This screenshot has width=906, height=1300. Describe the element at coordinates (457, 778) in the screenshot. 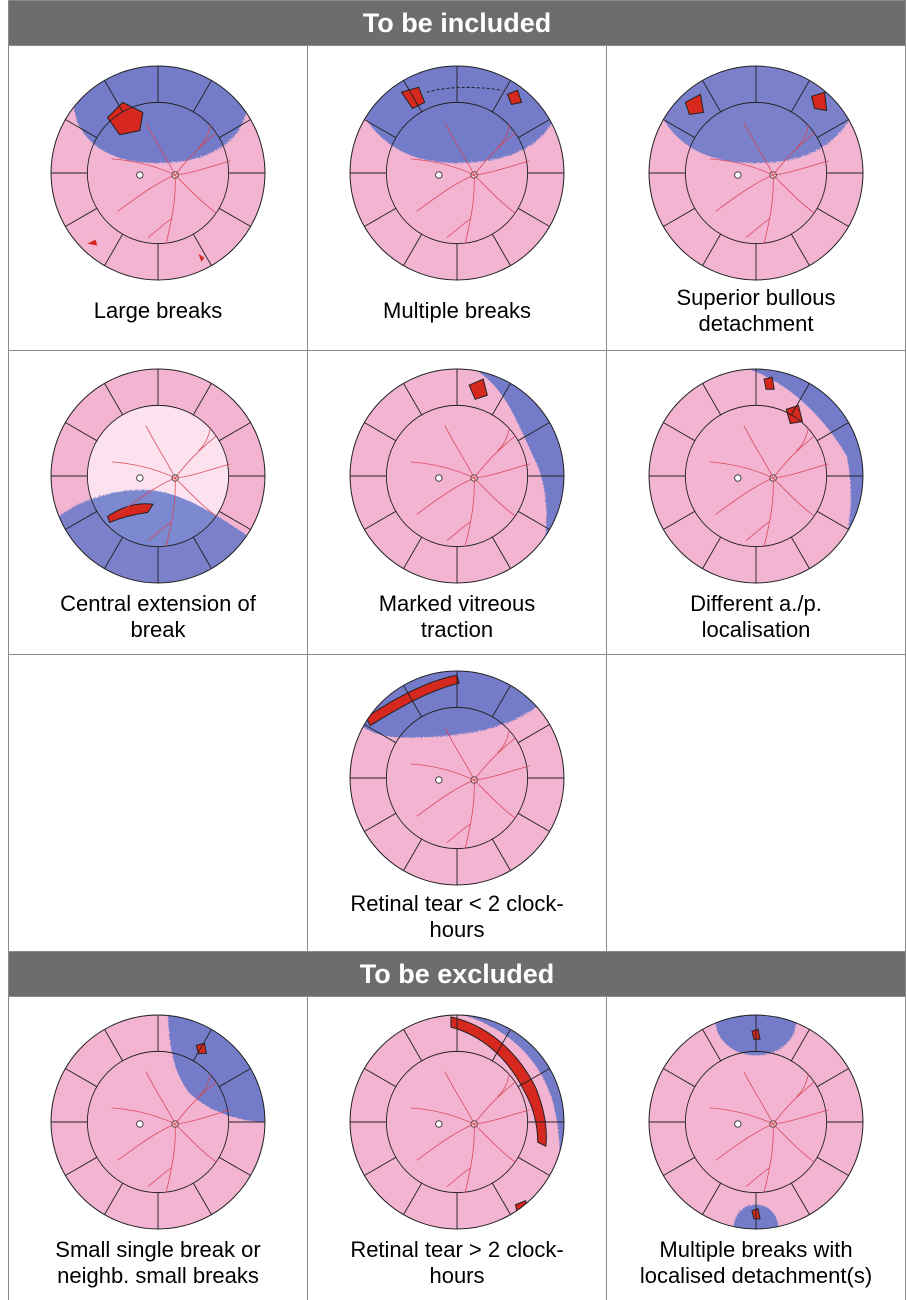

I see `fundus-drawing-tear-lt2` at that location.